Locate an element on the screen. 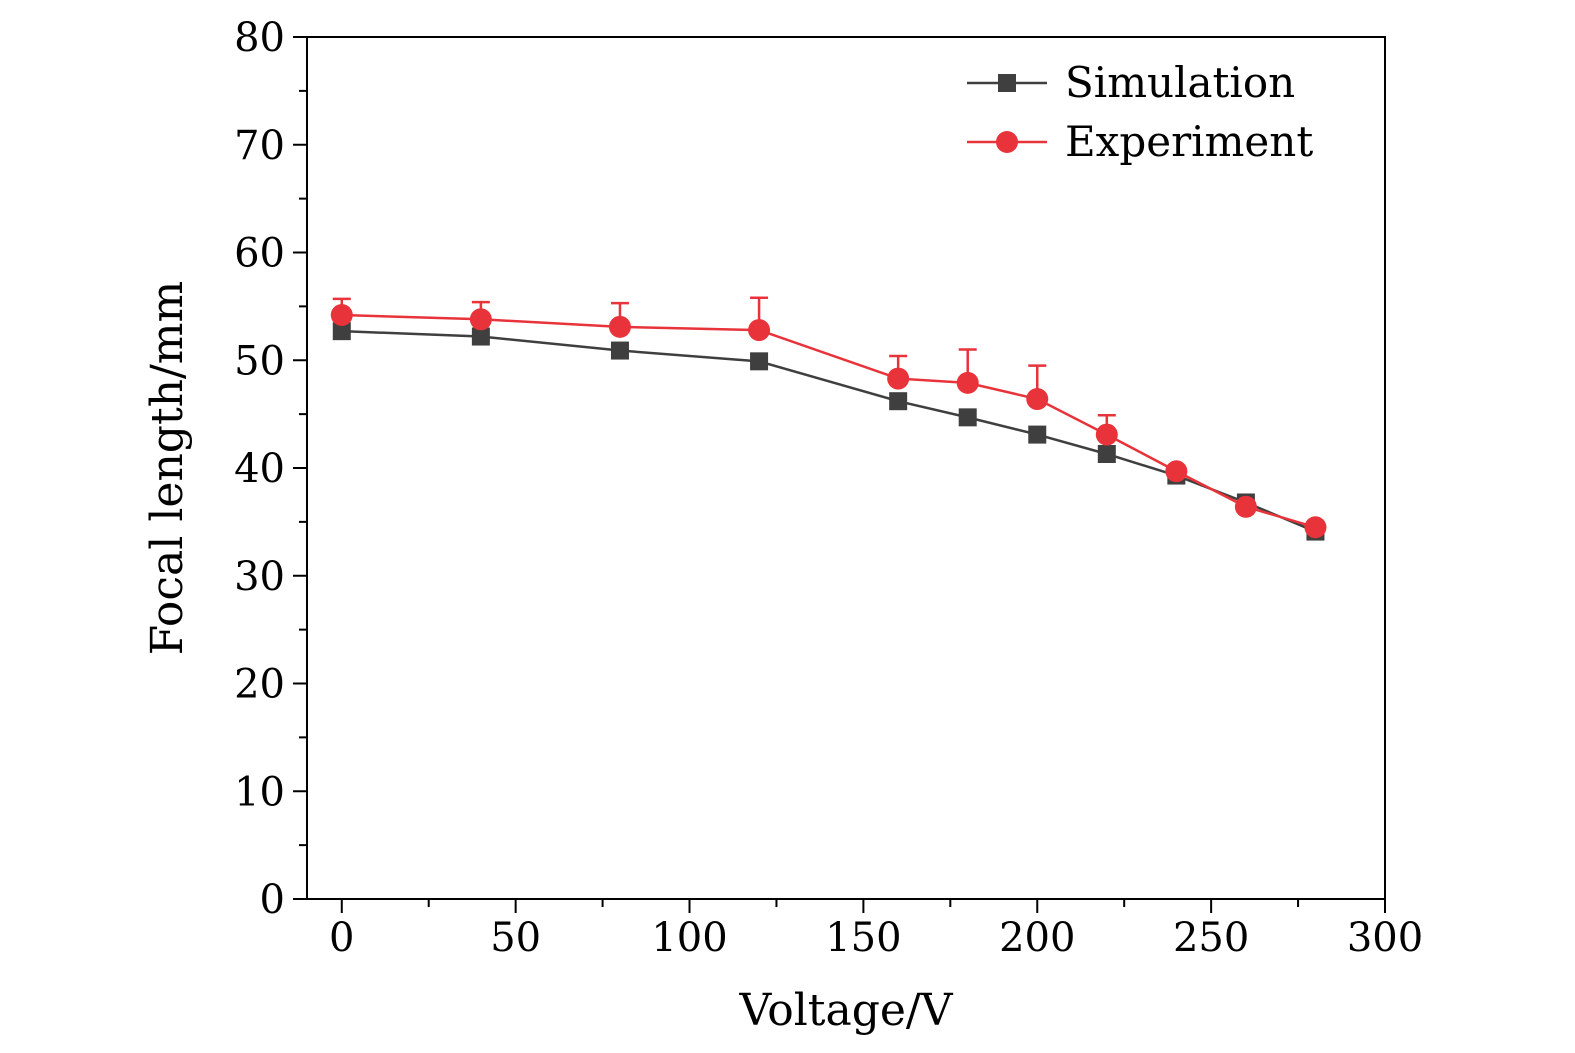  legend-label: Experiment is located at coordinates (1189, 141).